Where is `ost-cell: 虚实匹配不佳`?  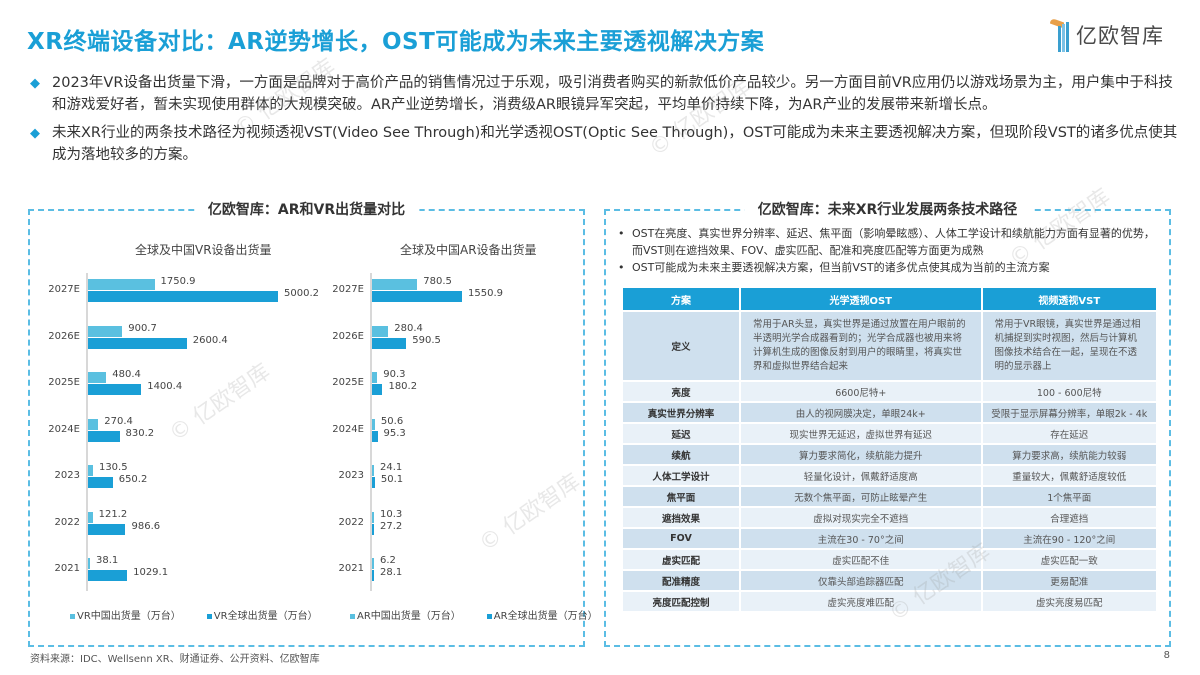
ost-cell: 虚实匹配不佳 is located at coordinates (861, 559).